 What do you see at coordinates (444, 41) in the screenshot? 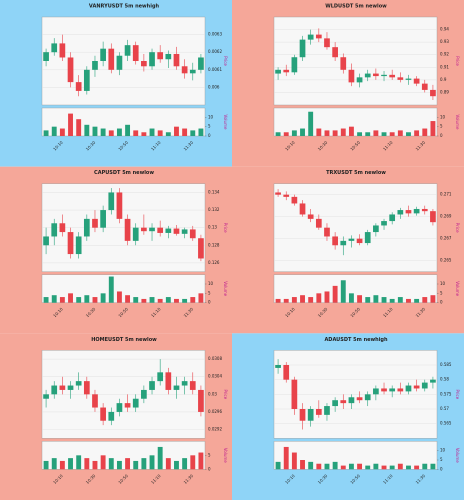
I see `y-tick-label: 0.93` at bounding box center [444, 41].